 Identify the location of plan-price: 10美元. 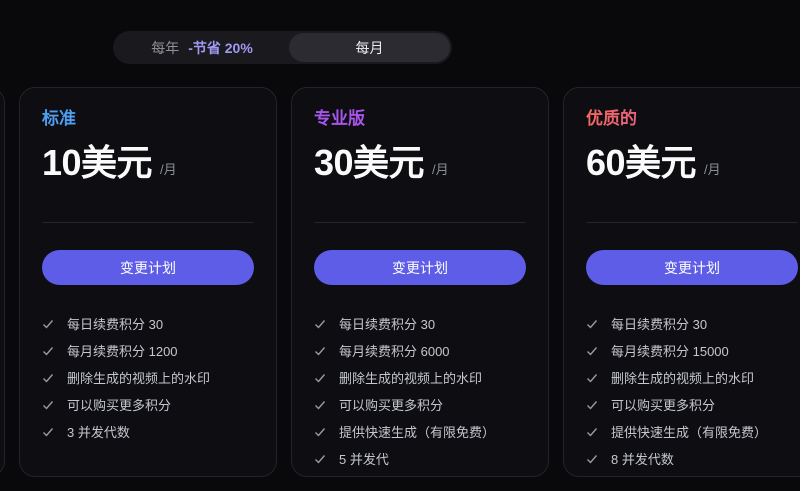
(97, 162).